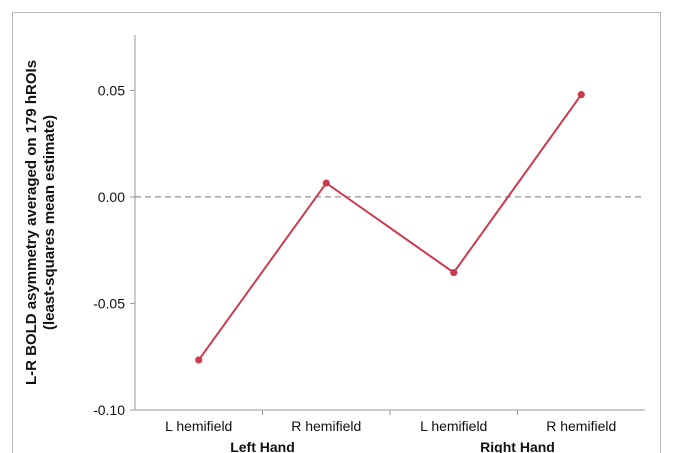  Describe the element at coordinates (114, 250) in the screenshot. I see `y-ticks: -0.10 -0.05 0.00 0.05` at that location.